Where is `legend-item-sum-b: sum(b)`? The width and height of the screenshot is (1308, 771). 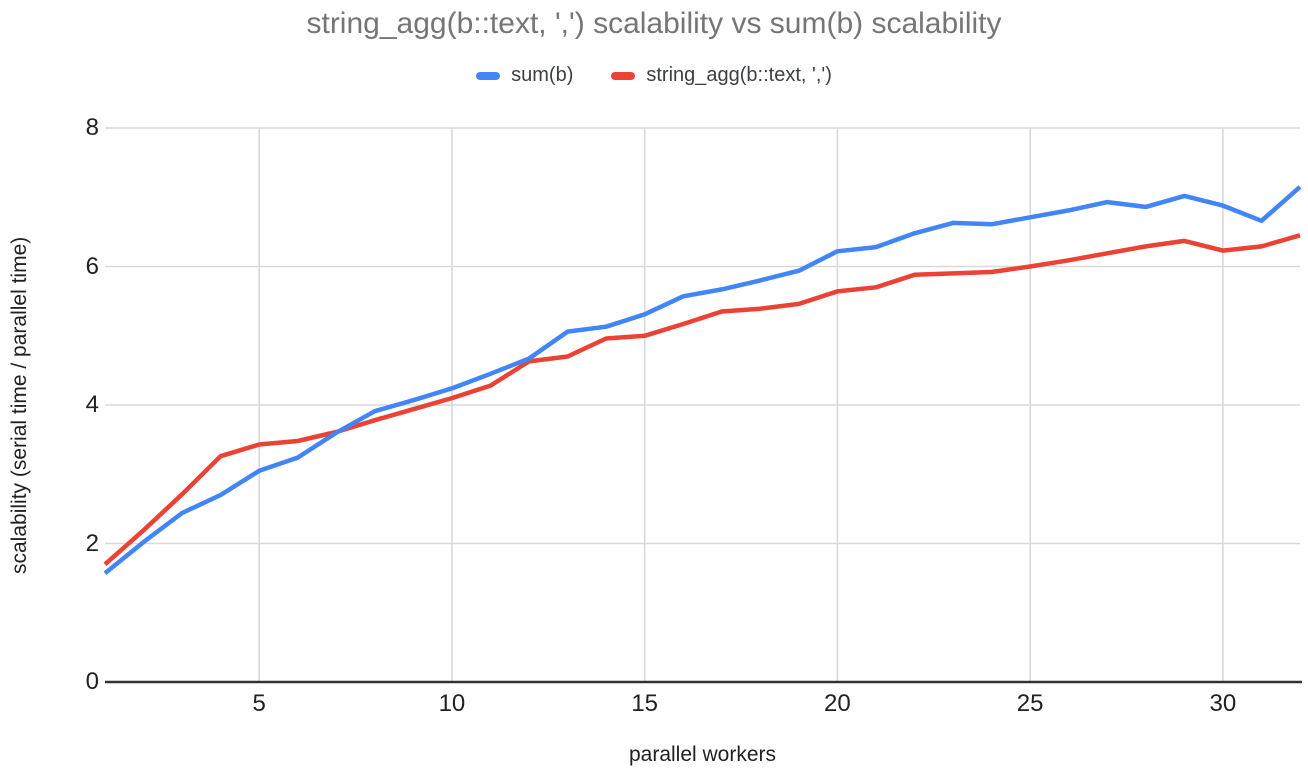
legend-item-sum-b: sum(b) is located at coordinates (524, 75).